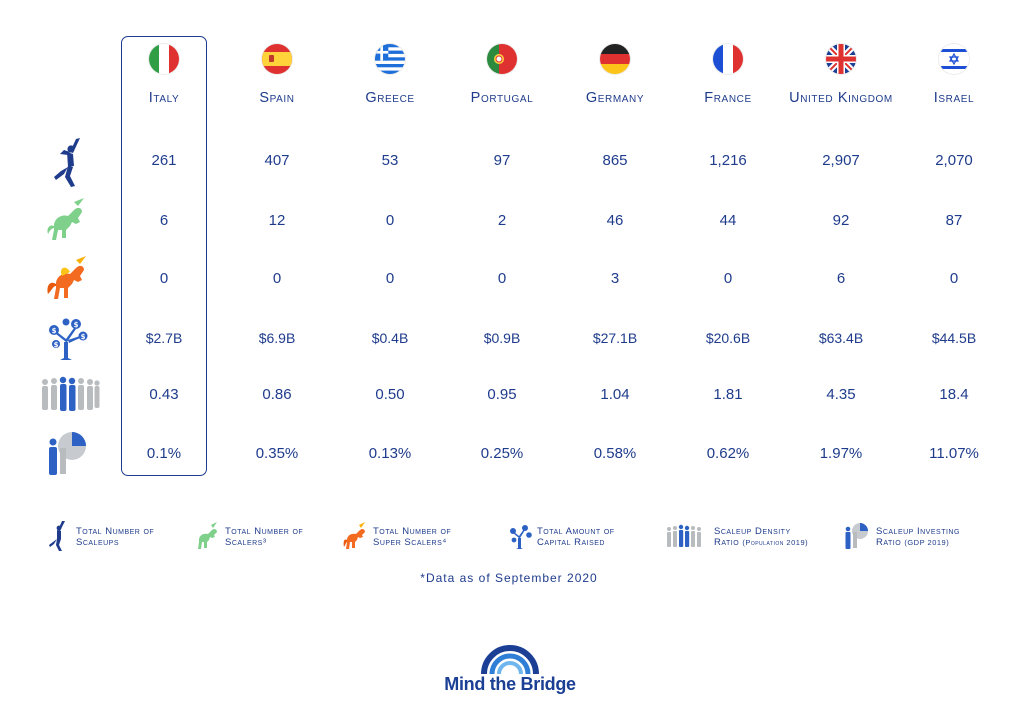 This screenshot has height=720, width=1024. I want to click on capital-value: $20.6B, so click(728, 338).